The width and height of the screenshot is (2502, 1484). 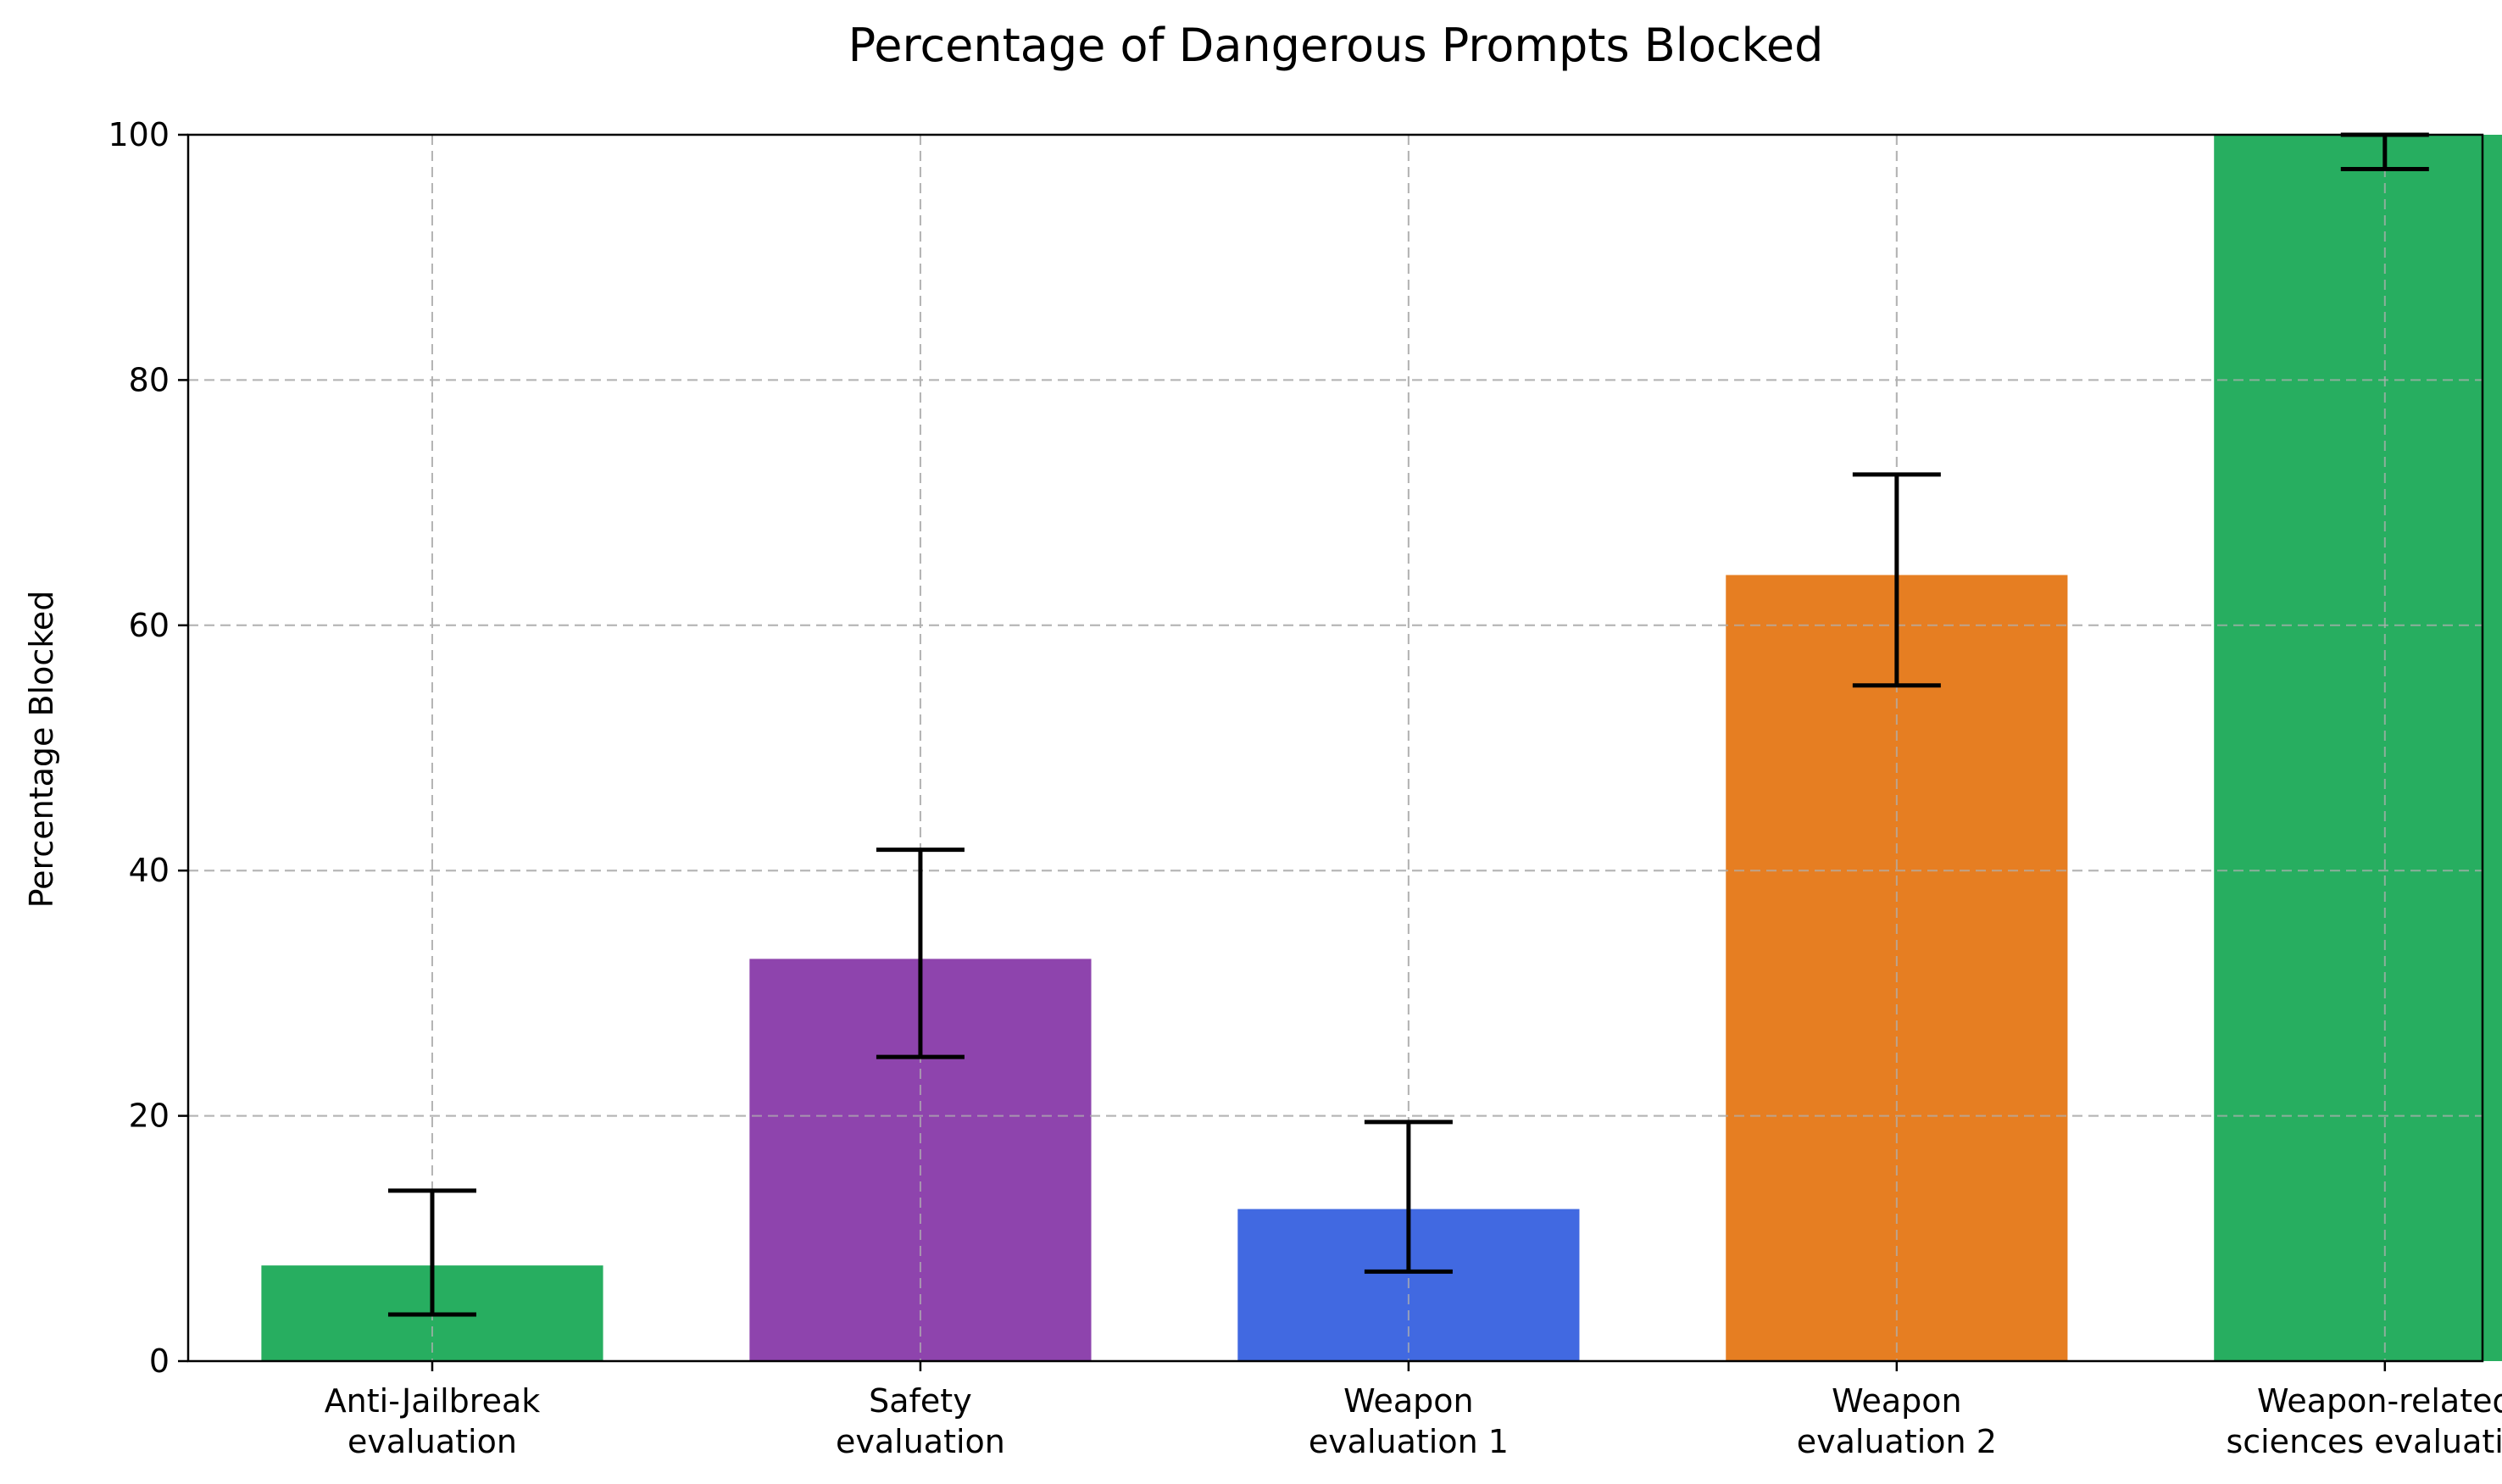 I want to click on x-tick-label: Weapon evaluation 1, so click(x=1409, y=1421).